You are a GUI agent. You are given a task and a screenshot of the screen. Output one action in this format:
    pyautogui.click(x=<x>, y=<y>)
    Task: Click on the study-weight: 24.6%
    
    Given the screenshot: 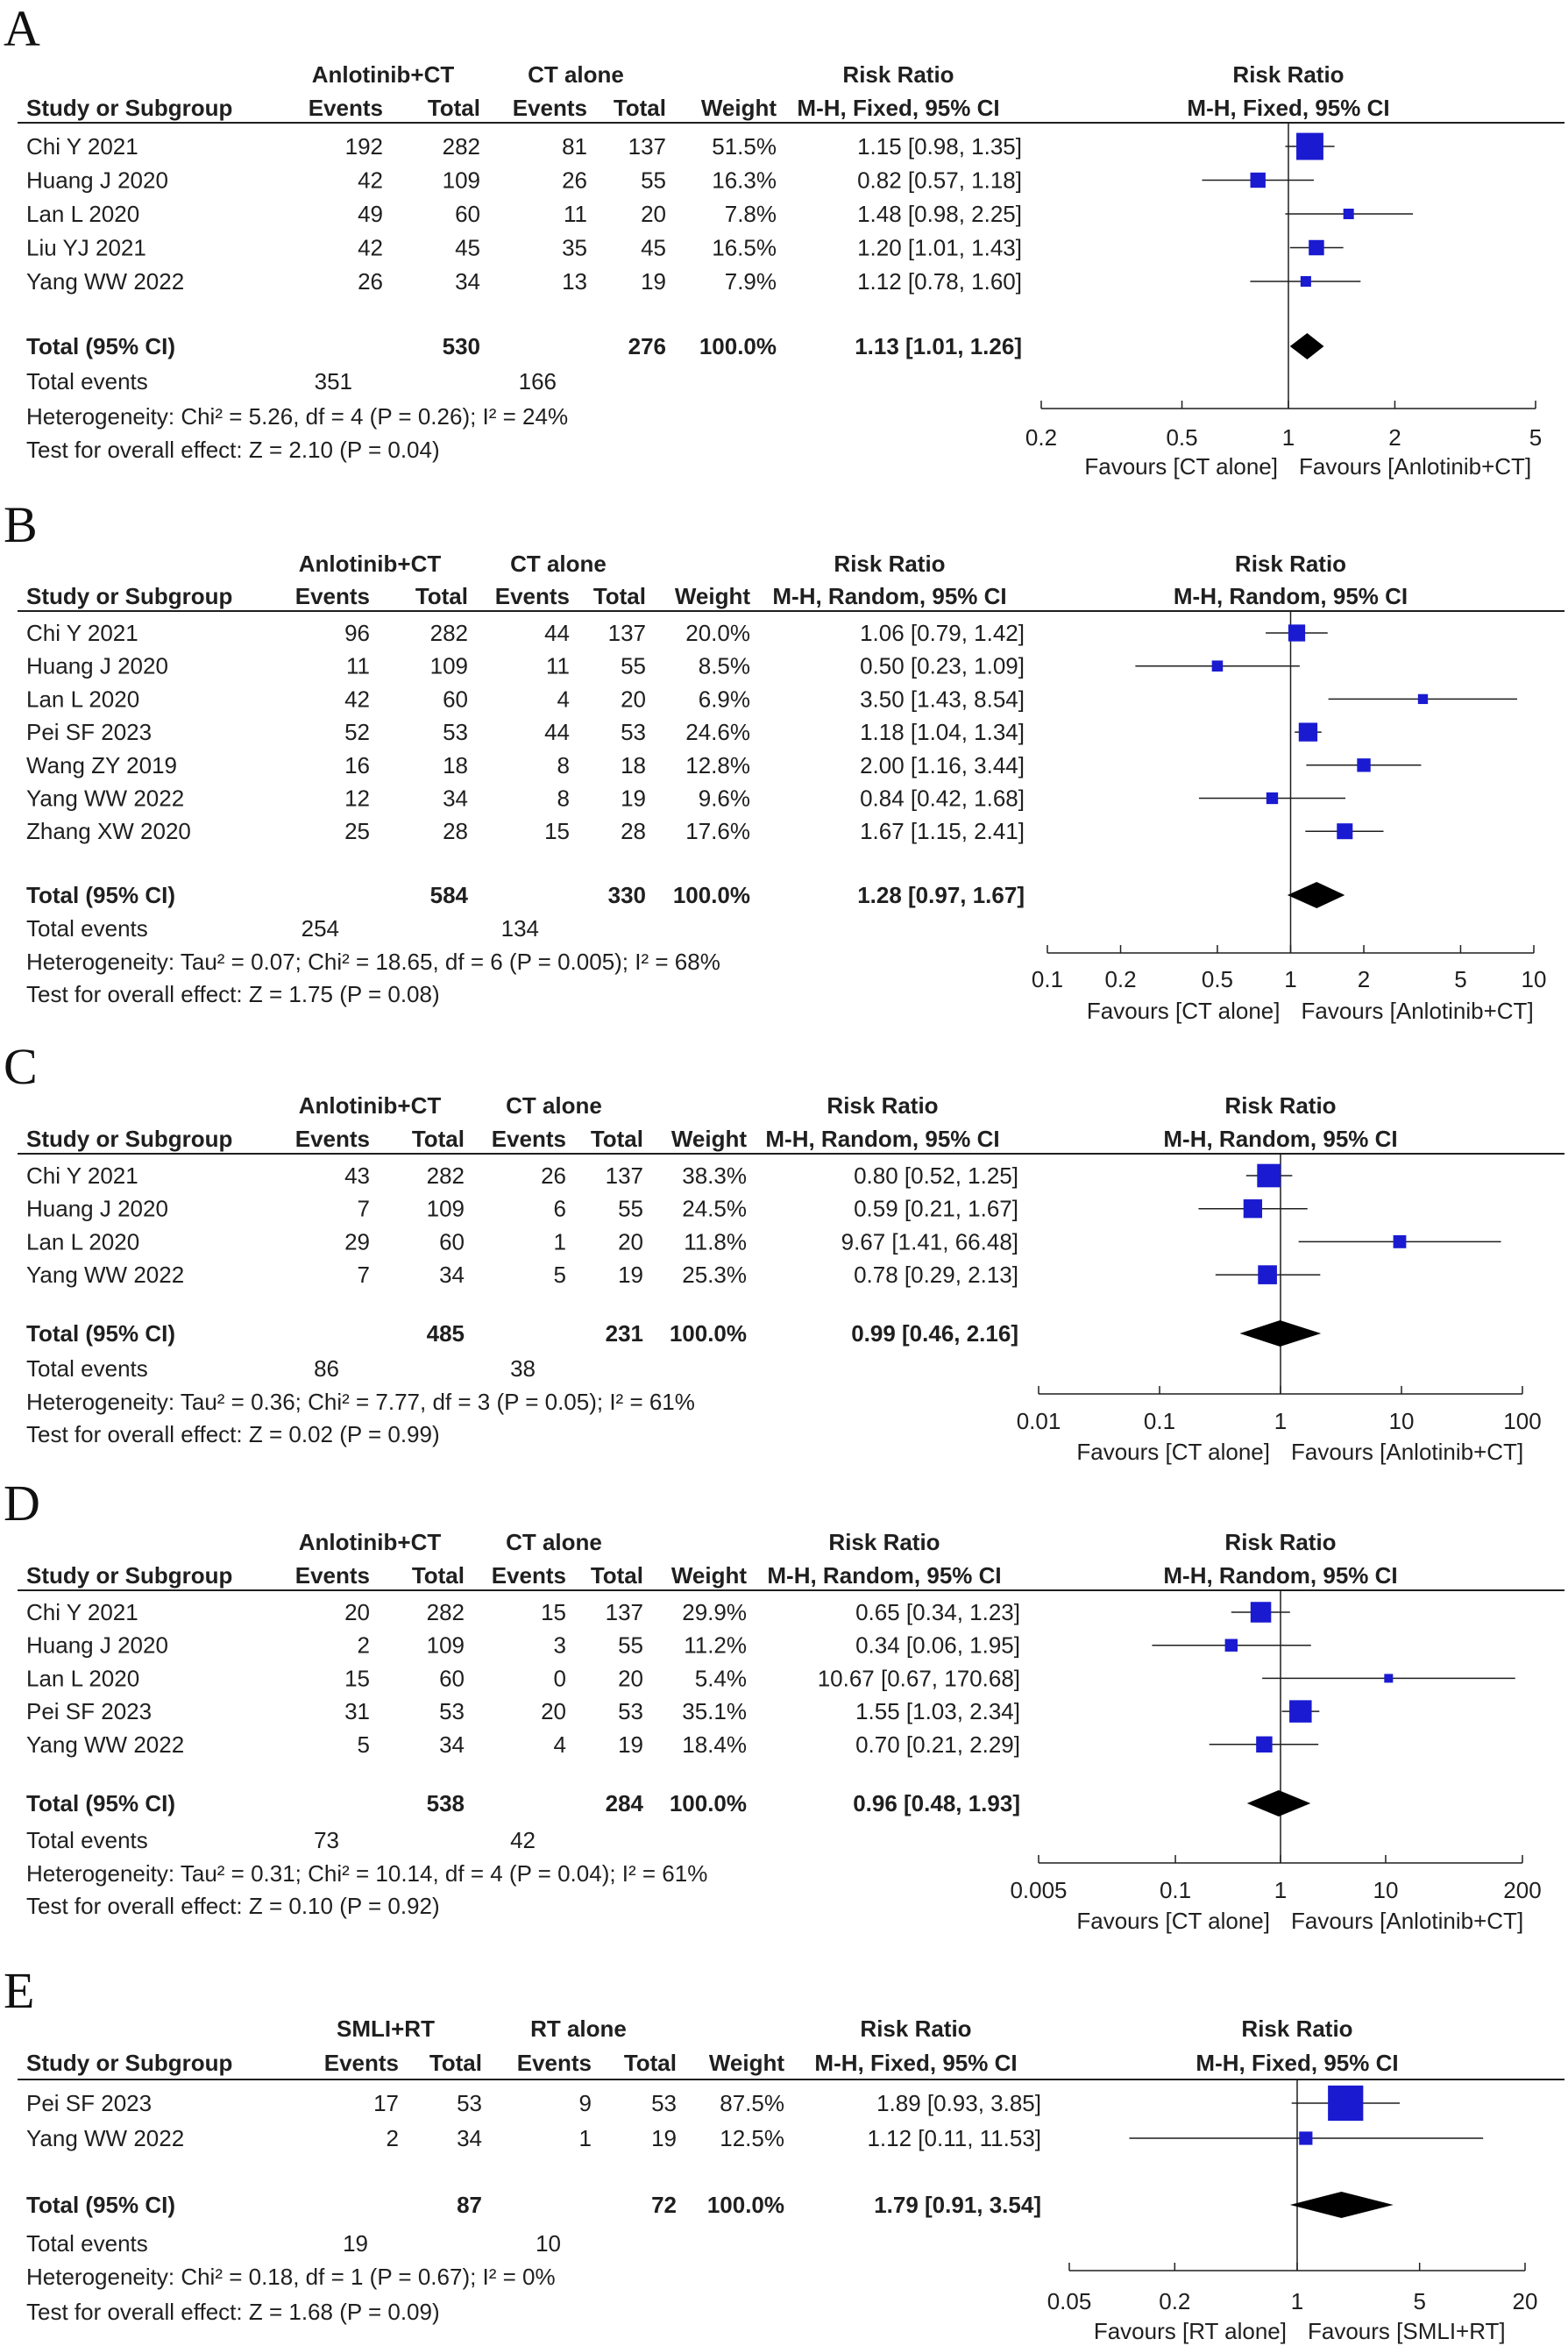 What is the action you would take?
    pyautogui.click(x=717, y=732)
    